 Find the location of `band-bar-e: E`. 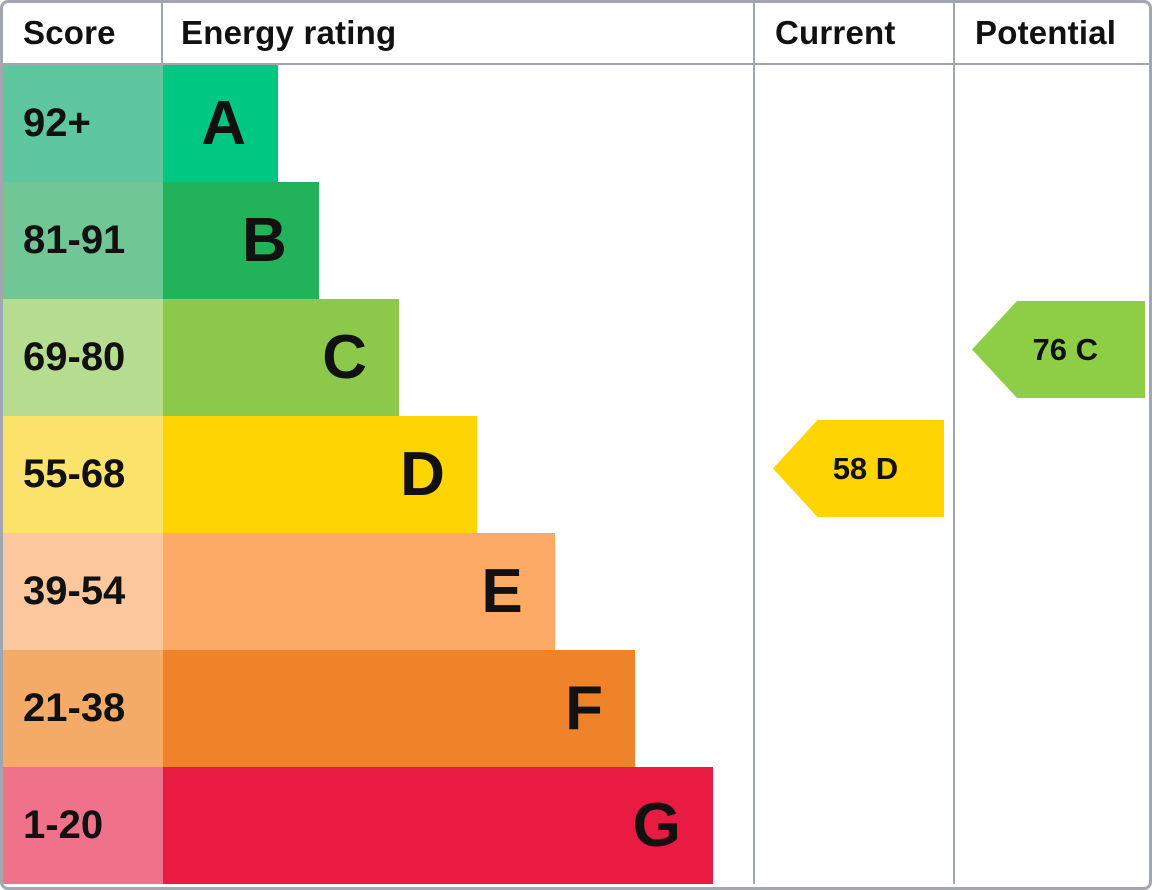

band-bar-e: E is located at coordinates (359, 591).